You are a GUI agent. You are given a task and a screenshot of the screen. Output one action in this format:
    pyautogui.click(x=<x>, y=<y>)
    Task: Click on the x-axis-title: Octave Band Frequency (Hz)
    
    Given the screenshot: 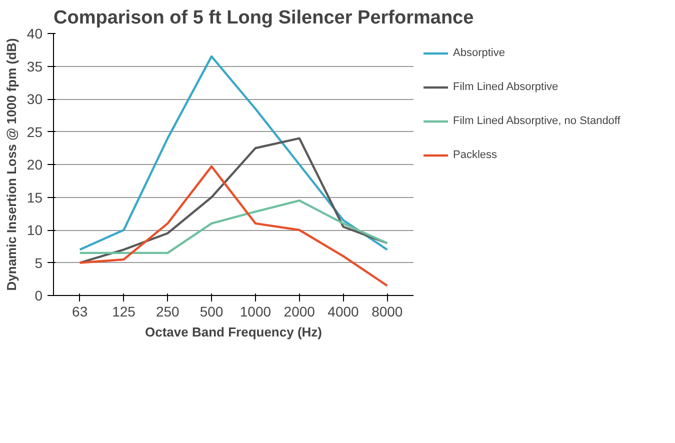 What is the action you would take?
    pyautogui.click(x=233, y=332)
    